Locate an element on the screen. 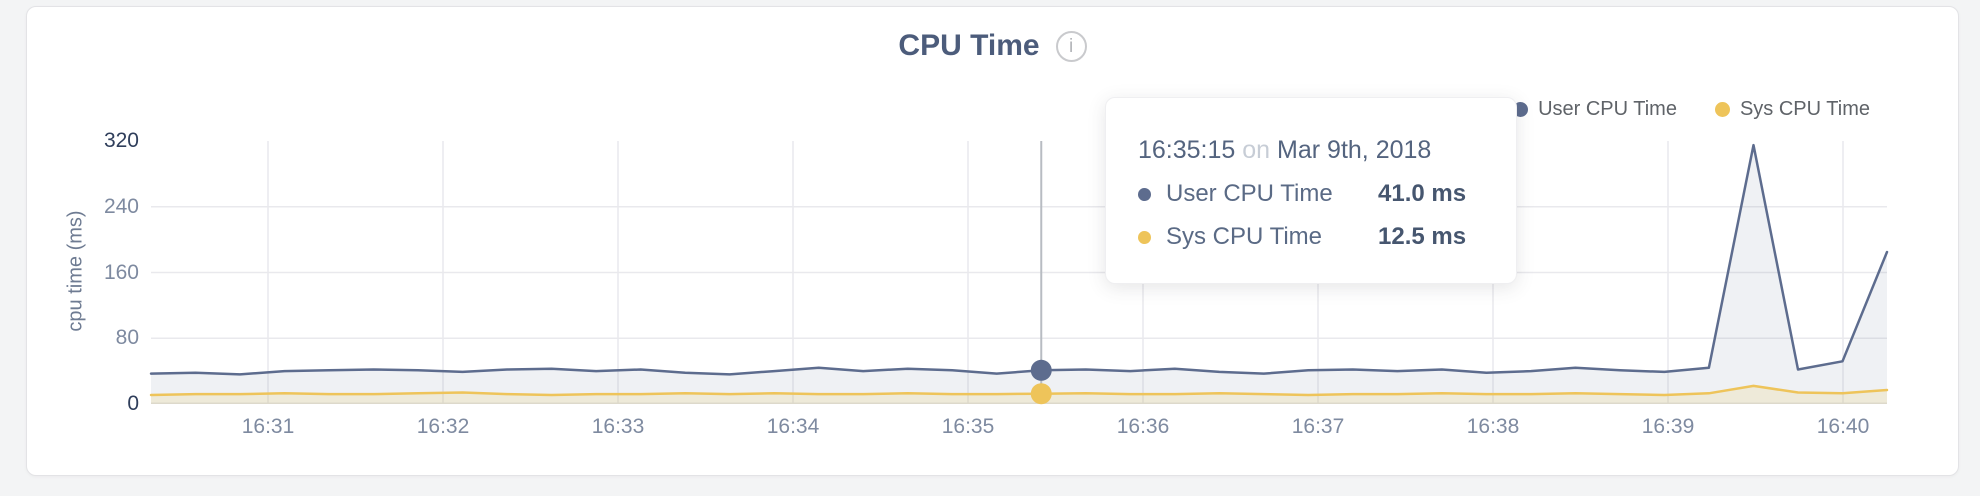 This screenshot has height=496, width=1980. x-tick-label: 16:34 is located at coordinates (793, 426).